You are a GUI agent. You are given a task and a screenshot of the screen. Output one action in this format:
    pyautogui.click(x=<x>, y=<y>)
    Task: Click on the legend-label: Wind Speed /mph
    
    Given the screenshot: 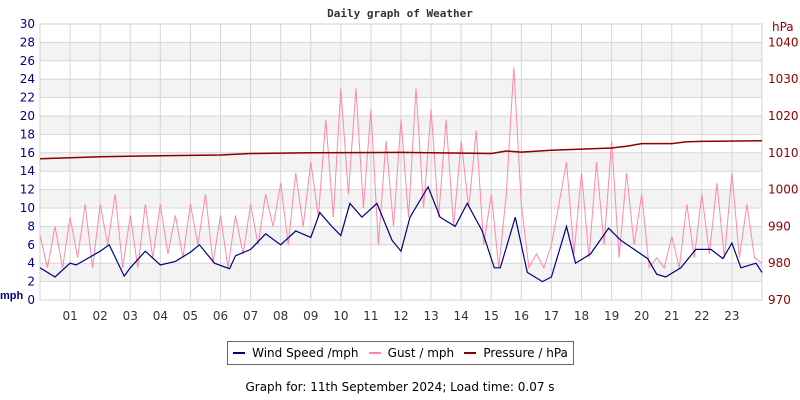 What is the action you would take?
    pyautogui.click(x=305, y=353)
    